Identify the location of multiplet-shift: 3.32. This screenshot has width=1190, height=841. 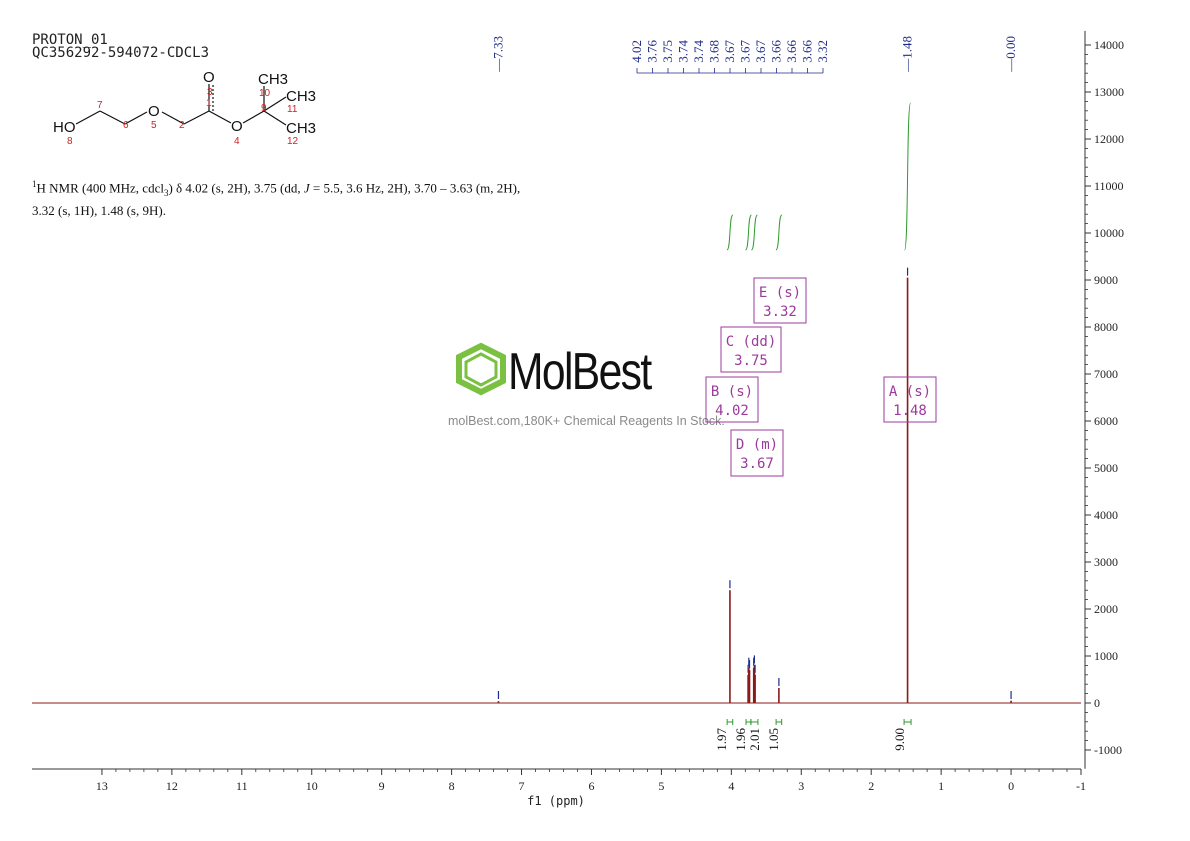
(780, 312).